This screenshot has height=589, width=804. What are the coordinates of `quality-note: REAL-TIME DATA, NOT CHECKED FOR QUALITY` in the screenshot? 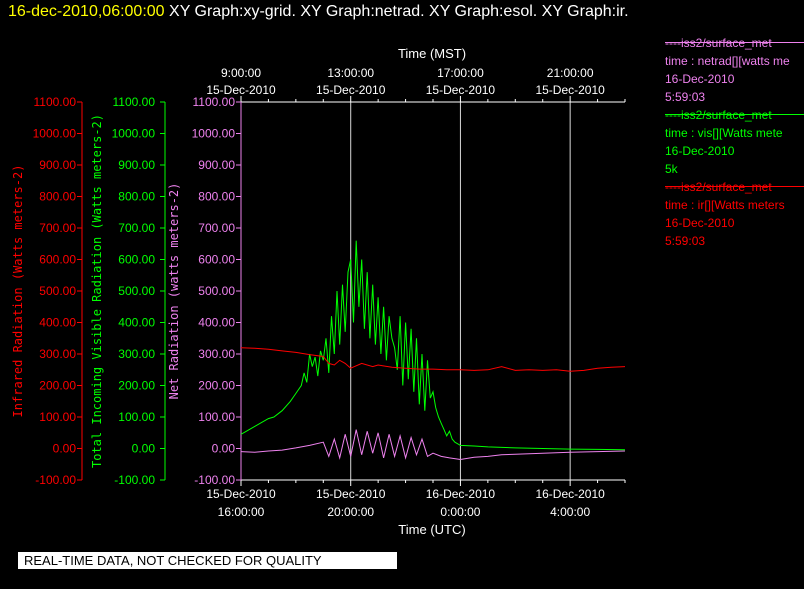 It's located at (207, 560).